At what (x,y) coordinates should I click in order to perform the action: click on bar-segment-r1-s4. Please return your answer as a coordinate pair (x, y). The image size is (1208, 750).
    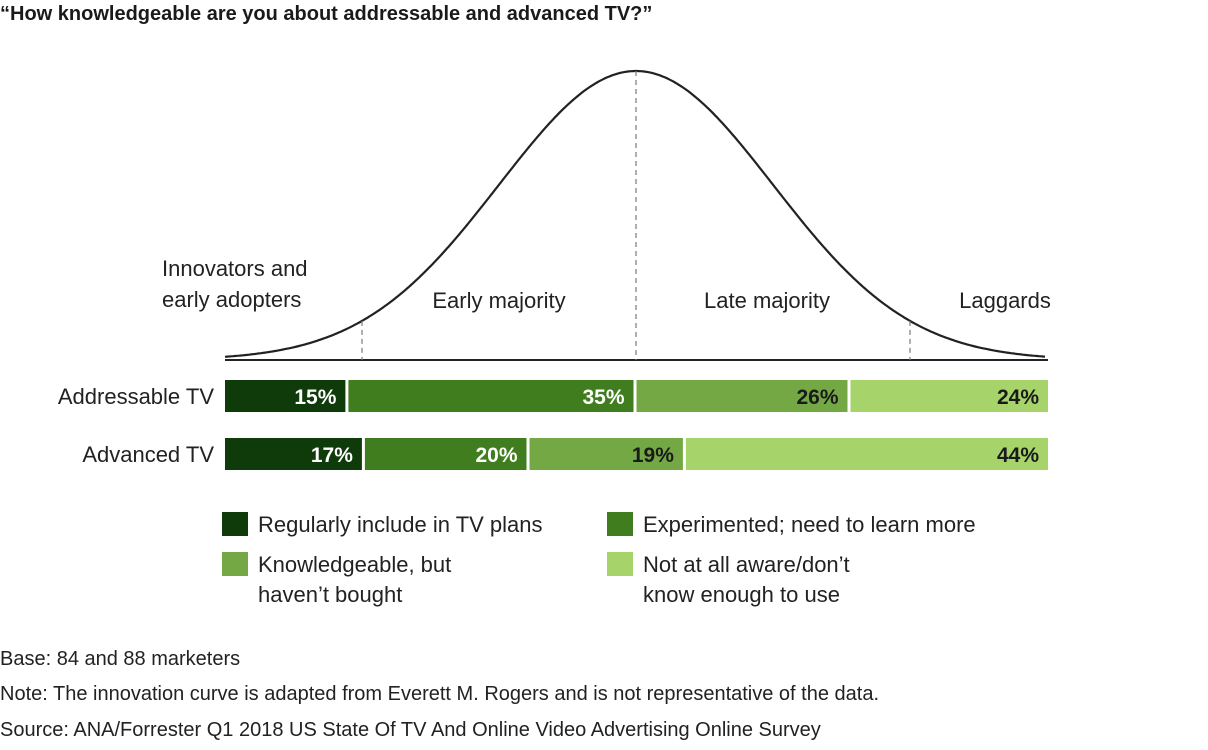
    Looking at the image, I should click on (949, 396).